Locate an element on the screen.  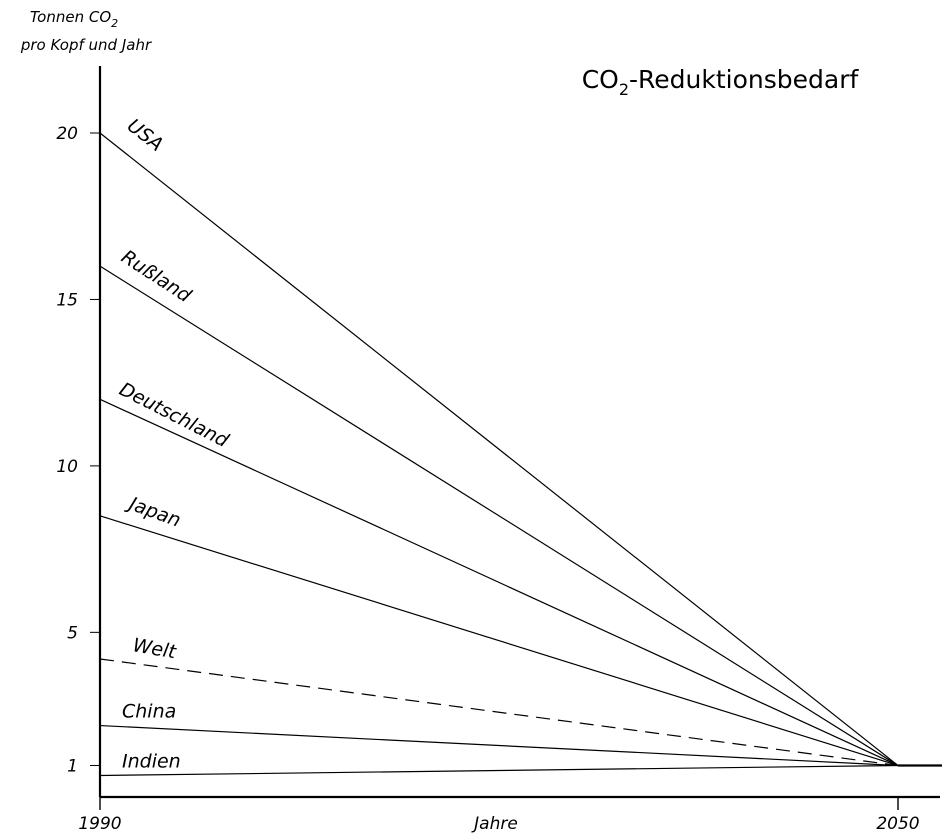
x-tick-label-1990: 1990 is located at coordinates (99, 824).